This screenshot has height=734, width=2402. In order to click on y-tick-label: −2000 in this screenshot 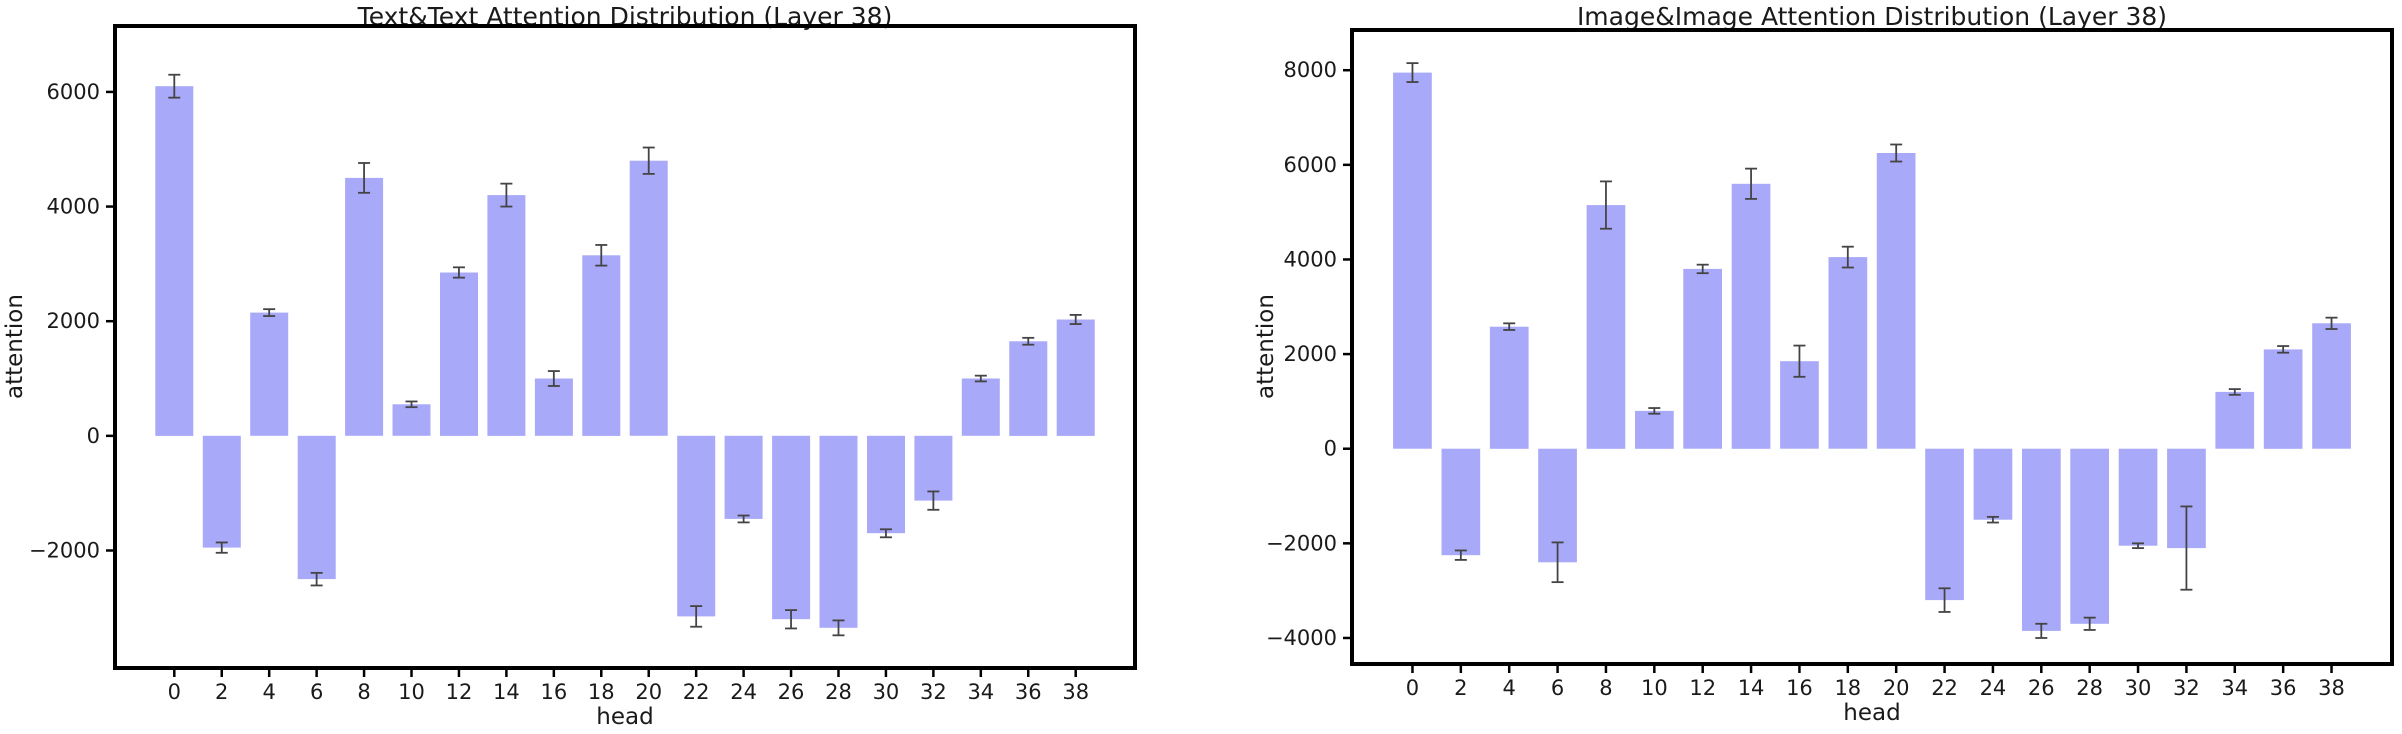, I will do `click(64, 550)`.